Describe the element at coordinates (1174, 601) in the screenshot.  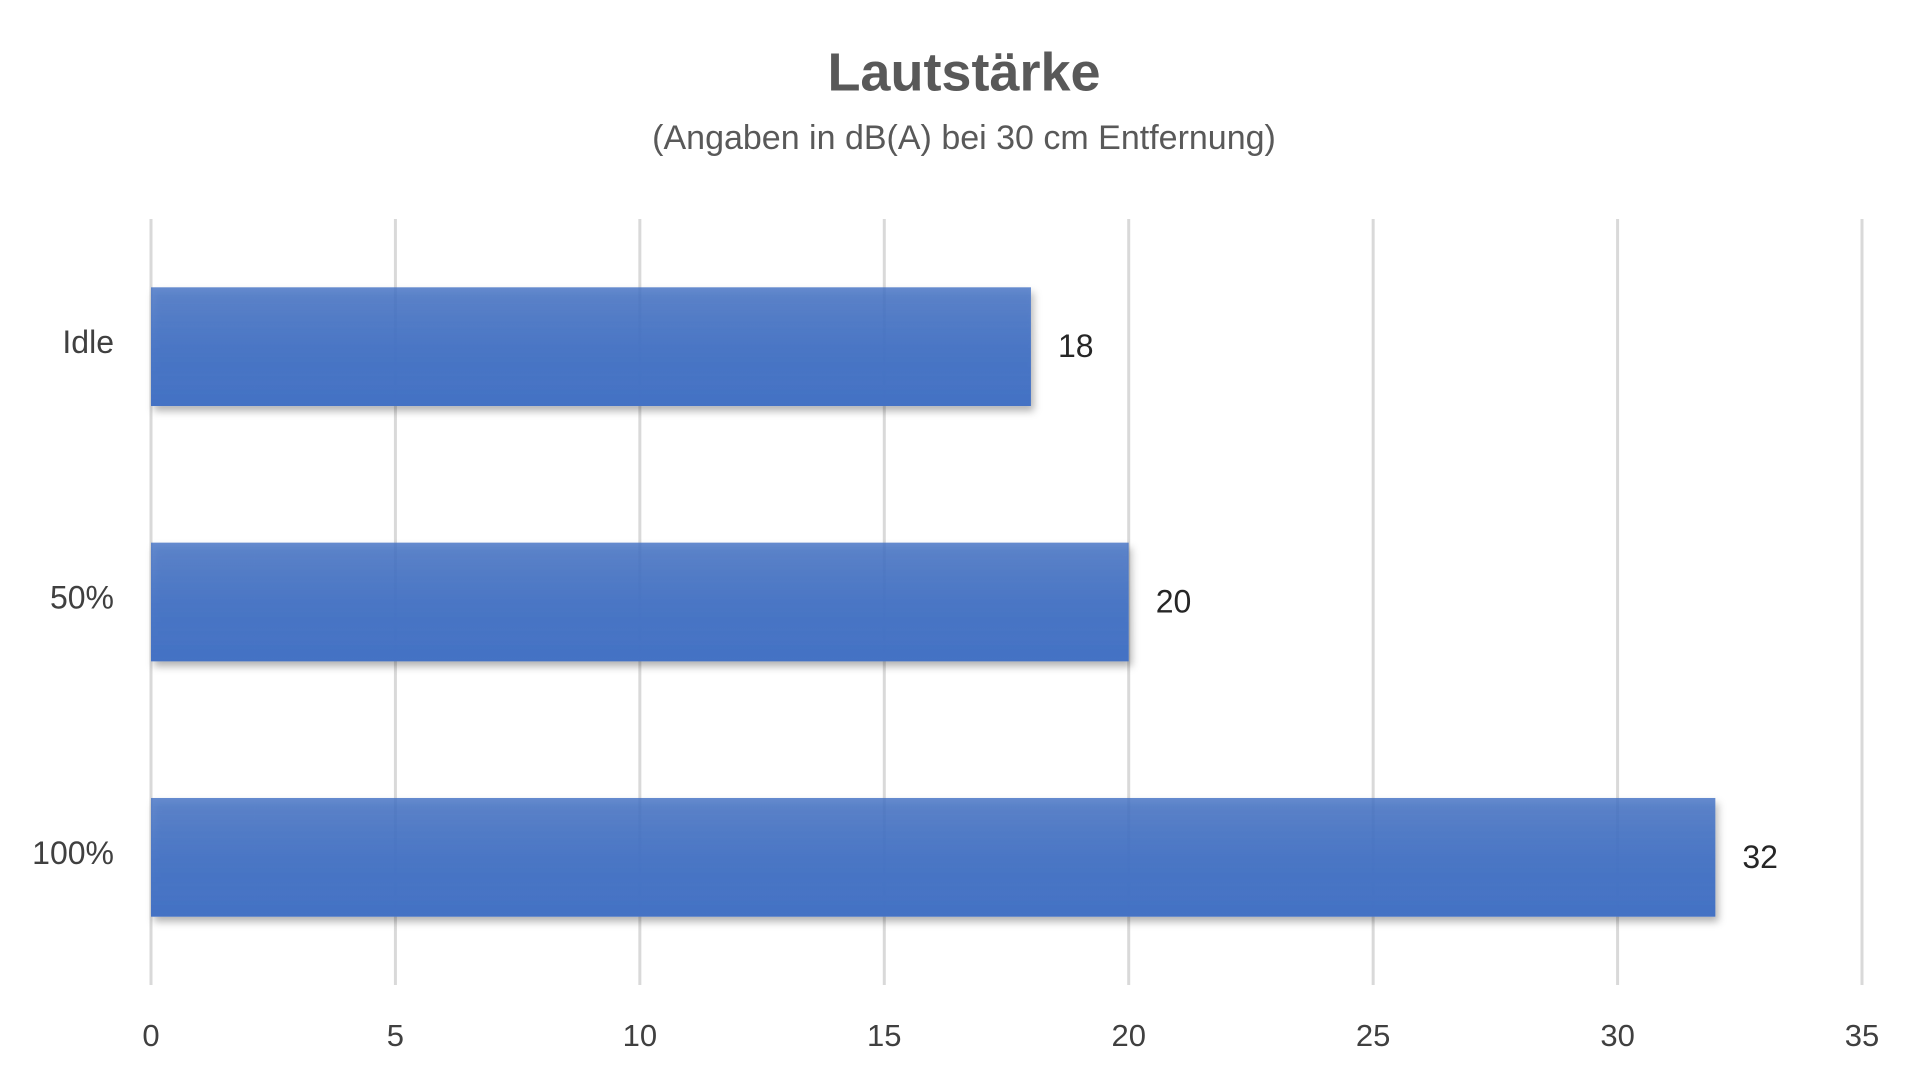
I see `data-label: 20` at that location.